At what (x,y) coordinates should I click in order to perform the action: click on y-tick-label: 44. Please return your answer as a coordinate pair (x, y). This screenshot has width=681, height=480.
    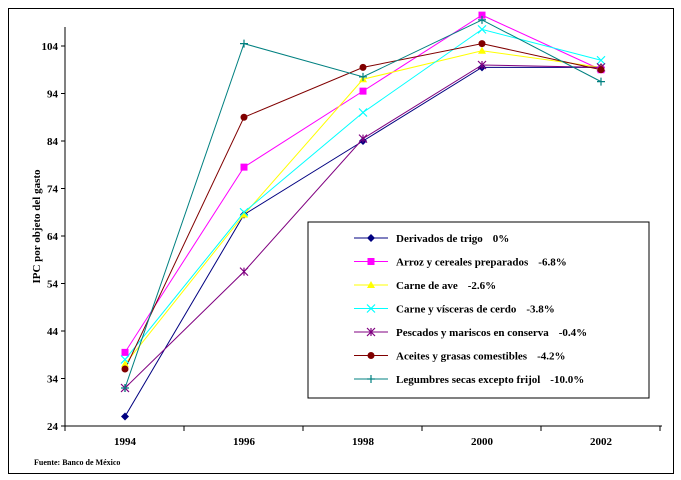
    Looking at the image, I should click on (53, 332).